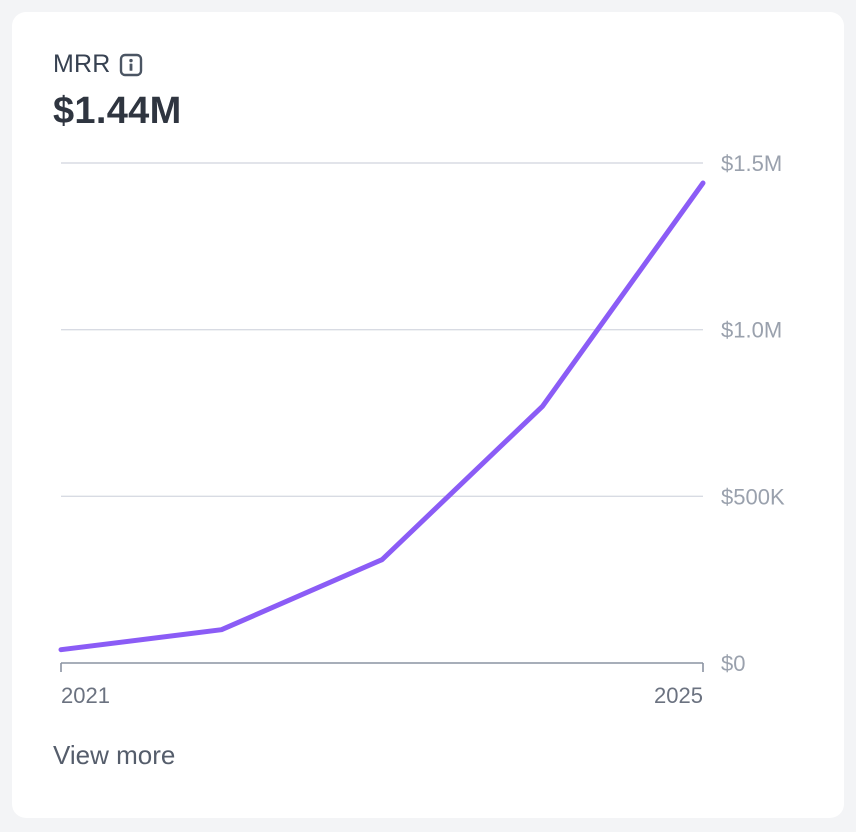 This screenshot has height=832, width=856. I want to click on y-tick-label: $1.0M, so click(751, 330).